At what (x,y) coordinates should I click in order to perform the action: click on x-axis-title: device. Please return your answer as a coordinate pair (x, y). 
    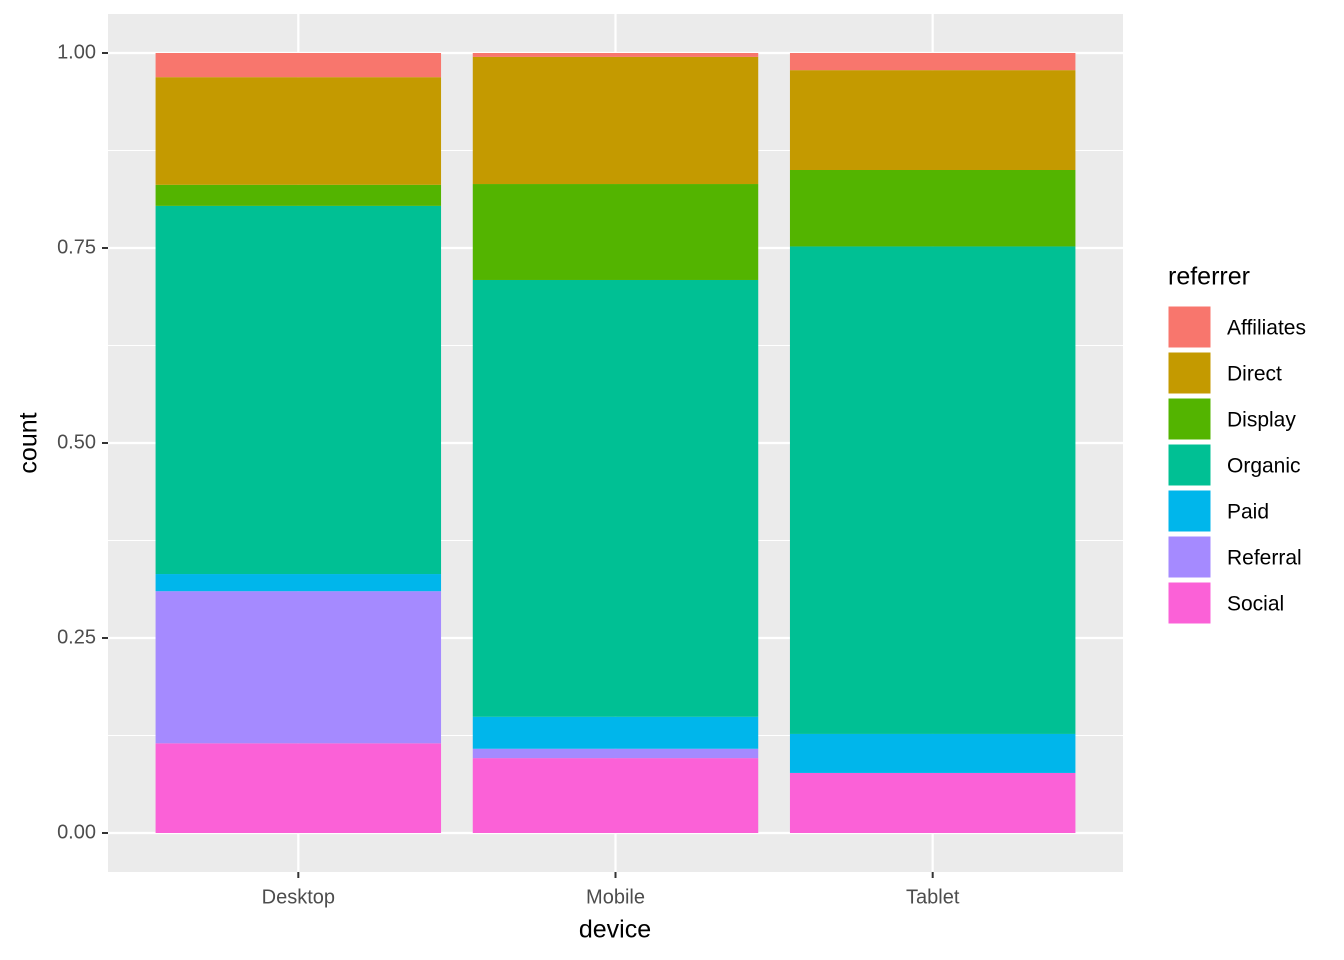
    Looking at the image, I should click on (615, 930).